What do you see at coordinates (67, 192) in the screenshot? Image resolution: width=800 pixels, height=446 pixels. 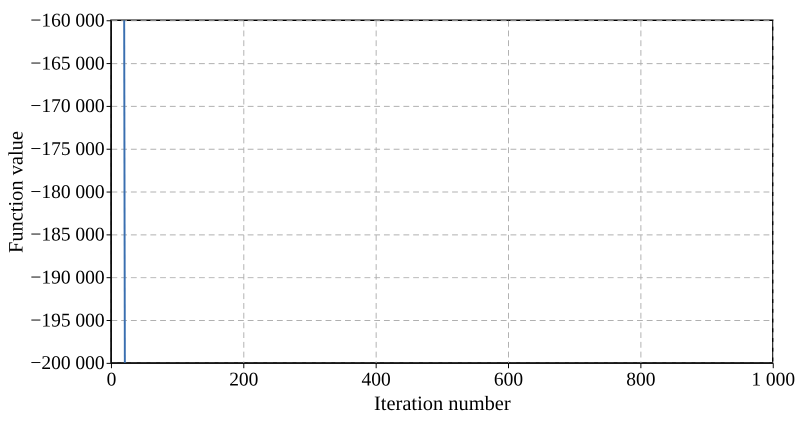 I see `y-tick-label: −180 000` at bounding box center [67, 192].